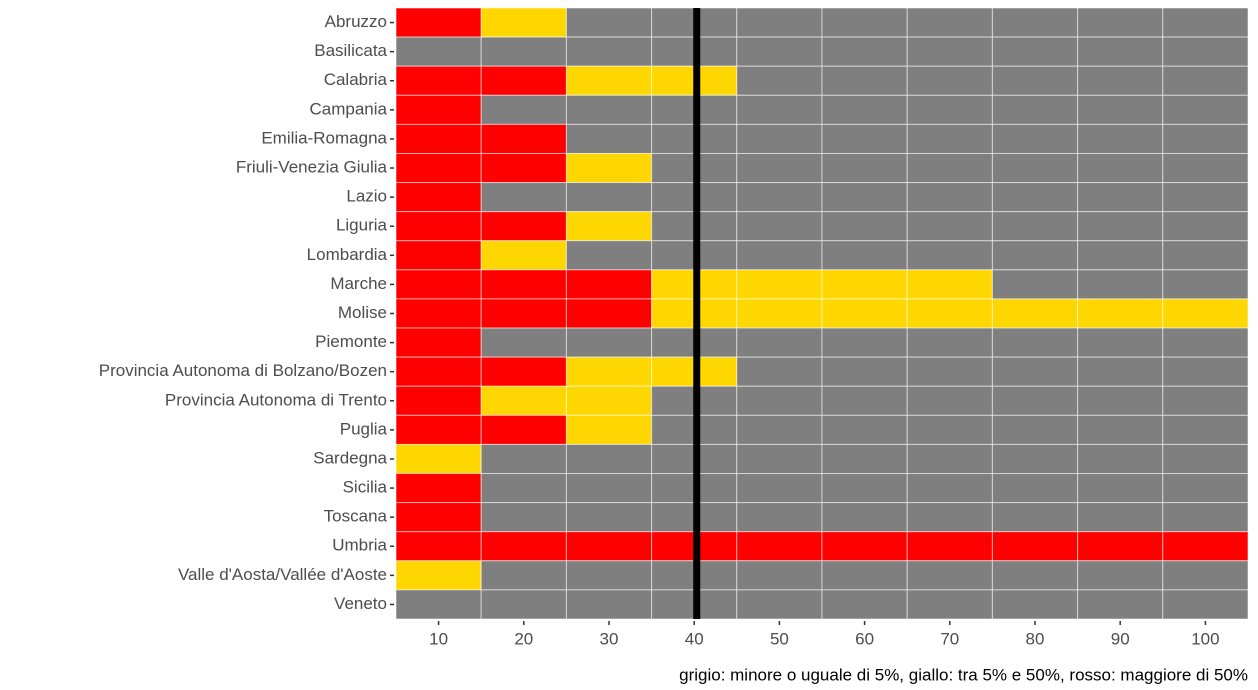 The height and width of the screenshot is (690, 1258). I want to click on x-tick-label: 90, so click(1120, 638).